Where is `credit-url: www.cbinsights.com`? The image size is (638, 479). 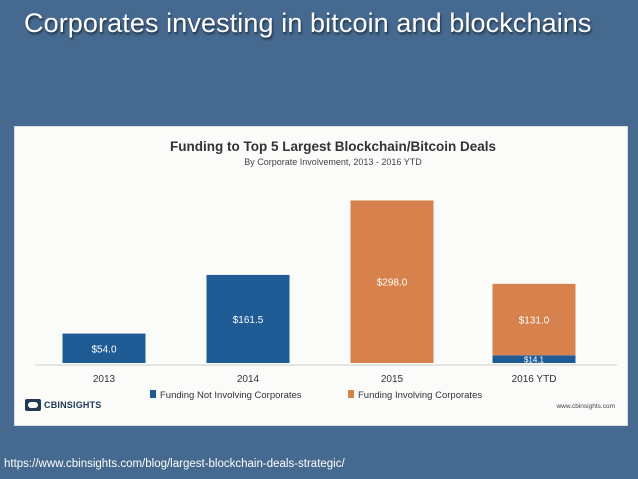 credit-url: www.cbinsights.com is located at coordinates (585, 406).